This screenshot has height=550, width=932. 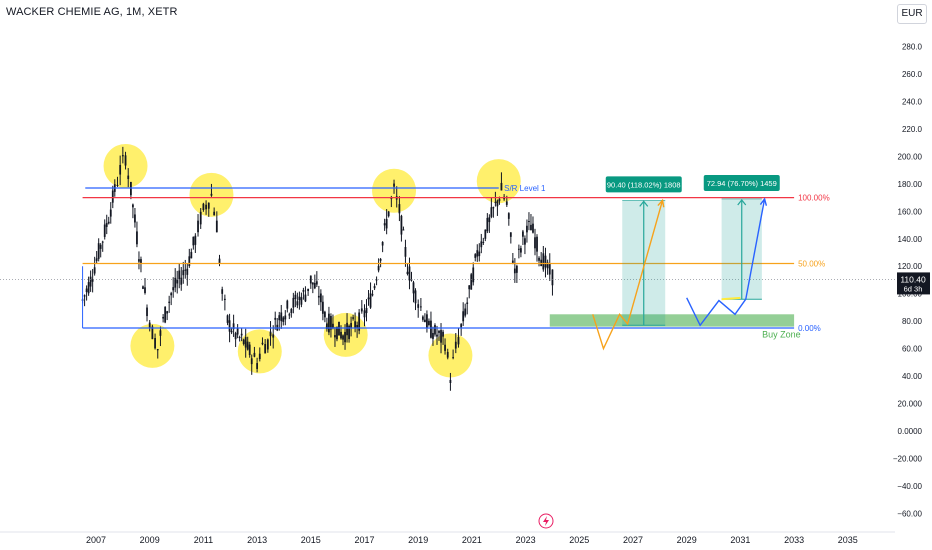 I want to click on y-tick-label: −60.00, so click(x=909, y=513).